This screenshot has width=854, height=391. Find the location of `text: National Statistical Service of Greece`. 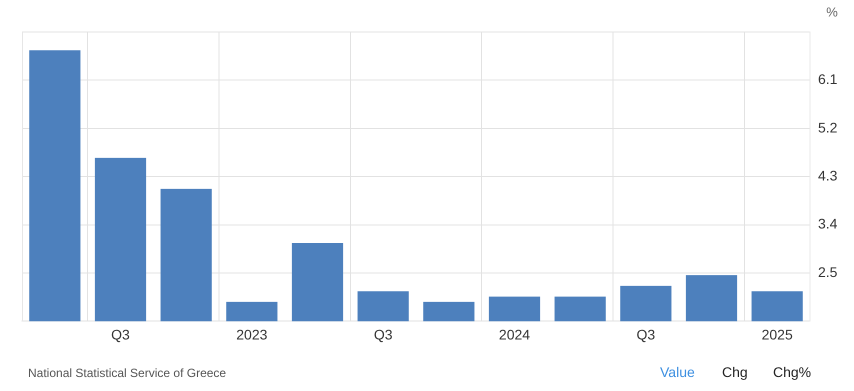

text: National Statistical Service of Greece is located at coordinates (127, 373).